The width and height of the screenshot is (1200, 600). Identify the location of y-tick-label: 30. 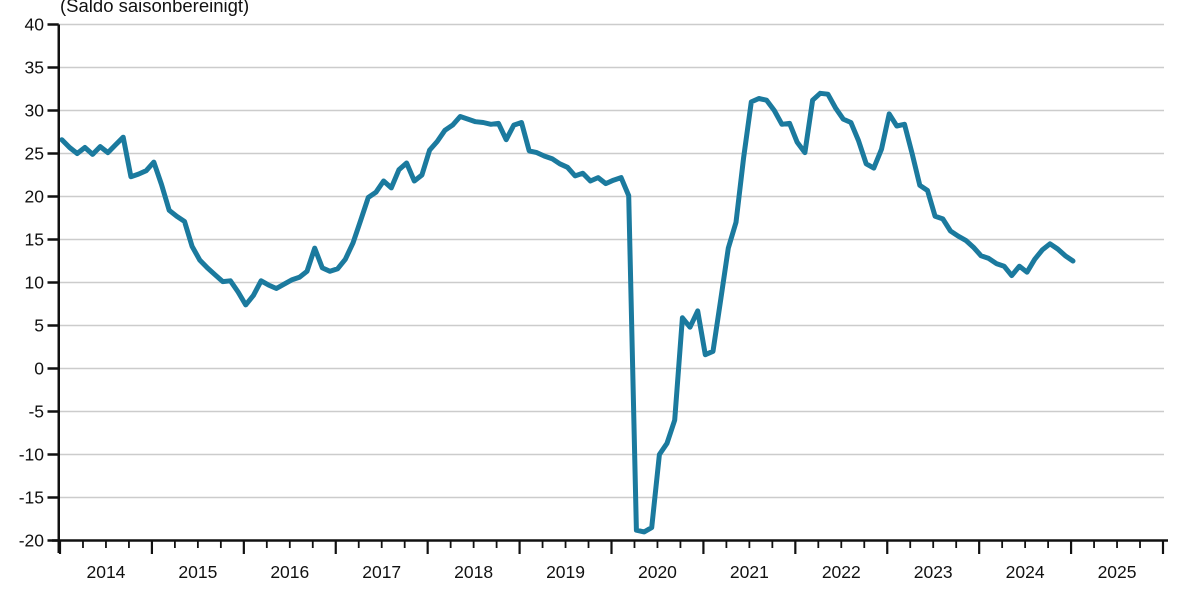
(35, 111).